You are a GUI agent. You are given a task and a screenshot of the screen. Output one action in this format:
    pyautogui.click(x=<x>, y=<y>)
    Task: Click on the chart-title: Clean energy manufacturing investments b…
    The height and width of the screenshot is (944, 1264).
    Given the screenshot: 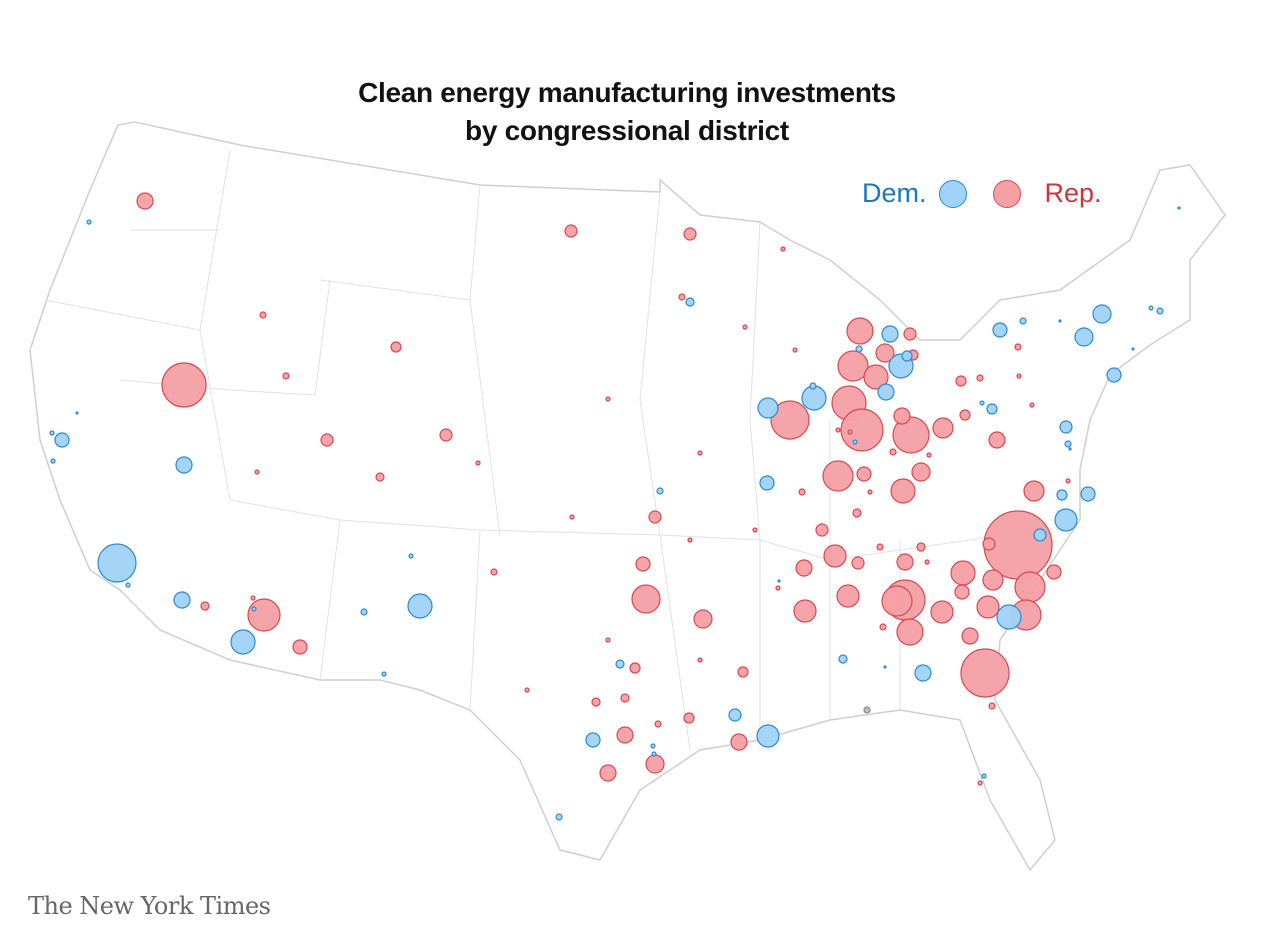 What is the action you would take?
    pyautogui.click(x=627, y=112)
    